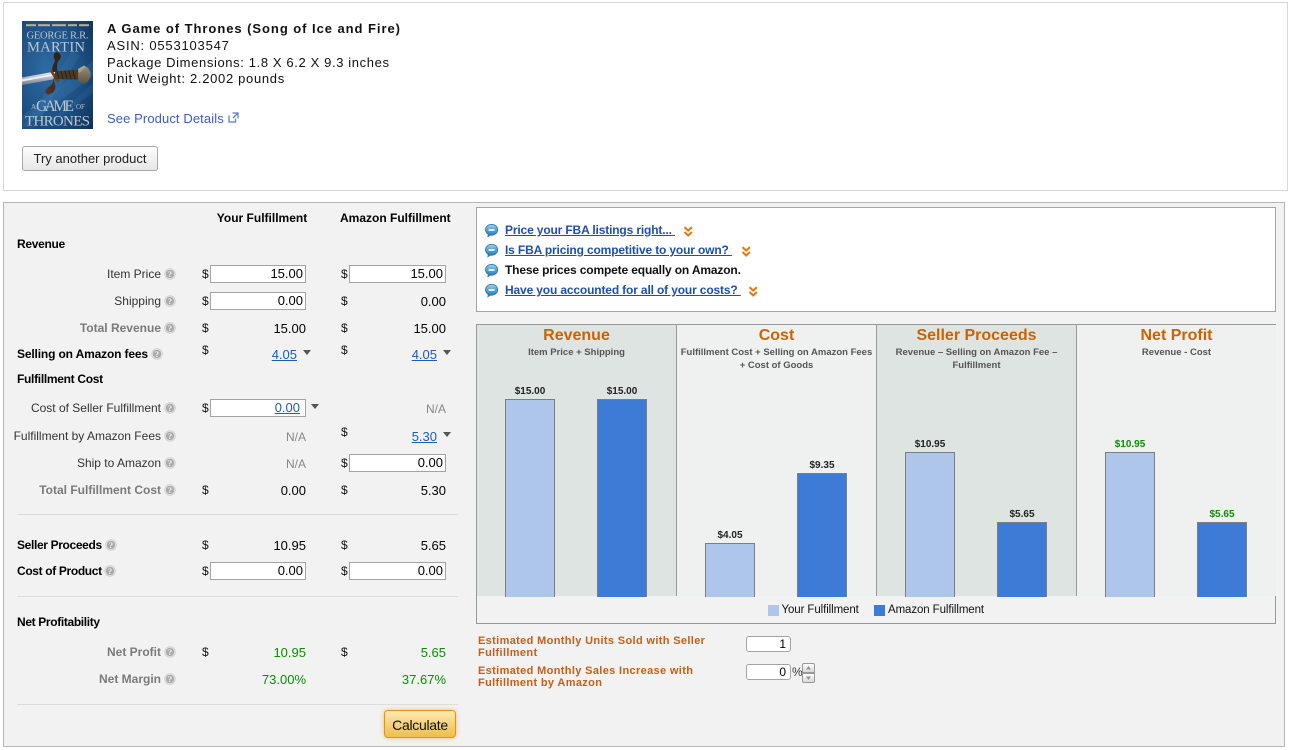 This screenshot has height=750, width=1291. I want to click on svg-text: GAME, so click(55, 106).